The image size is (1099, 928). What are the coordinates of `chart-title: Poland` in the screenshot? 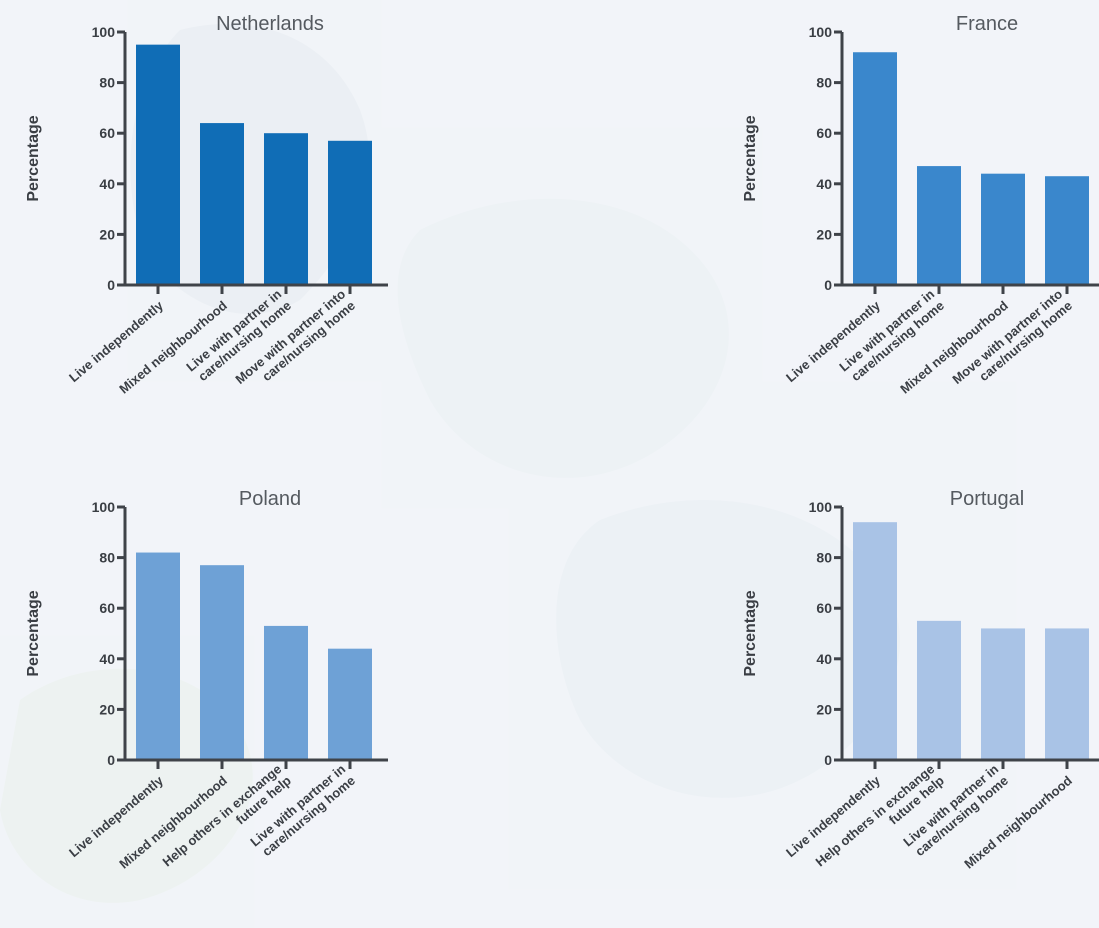 It's located at (270, 499).